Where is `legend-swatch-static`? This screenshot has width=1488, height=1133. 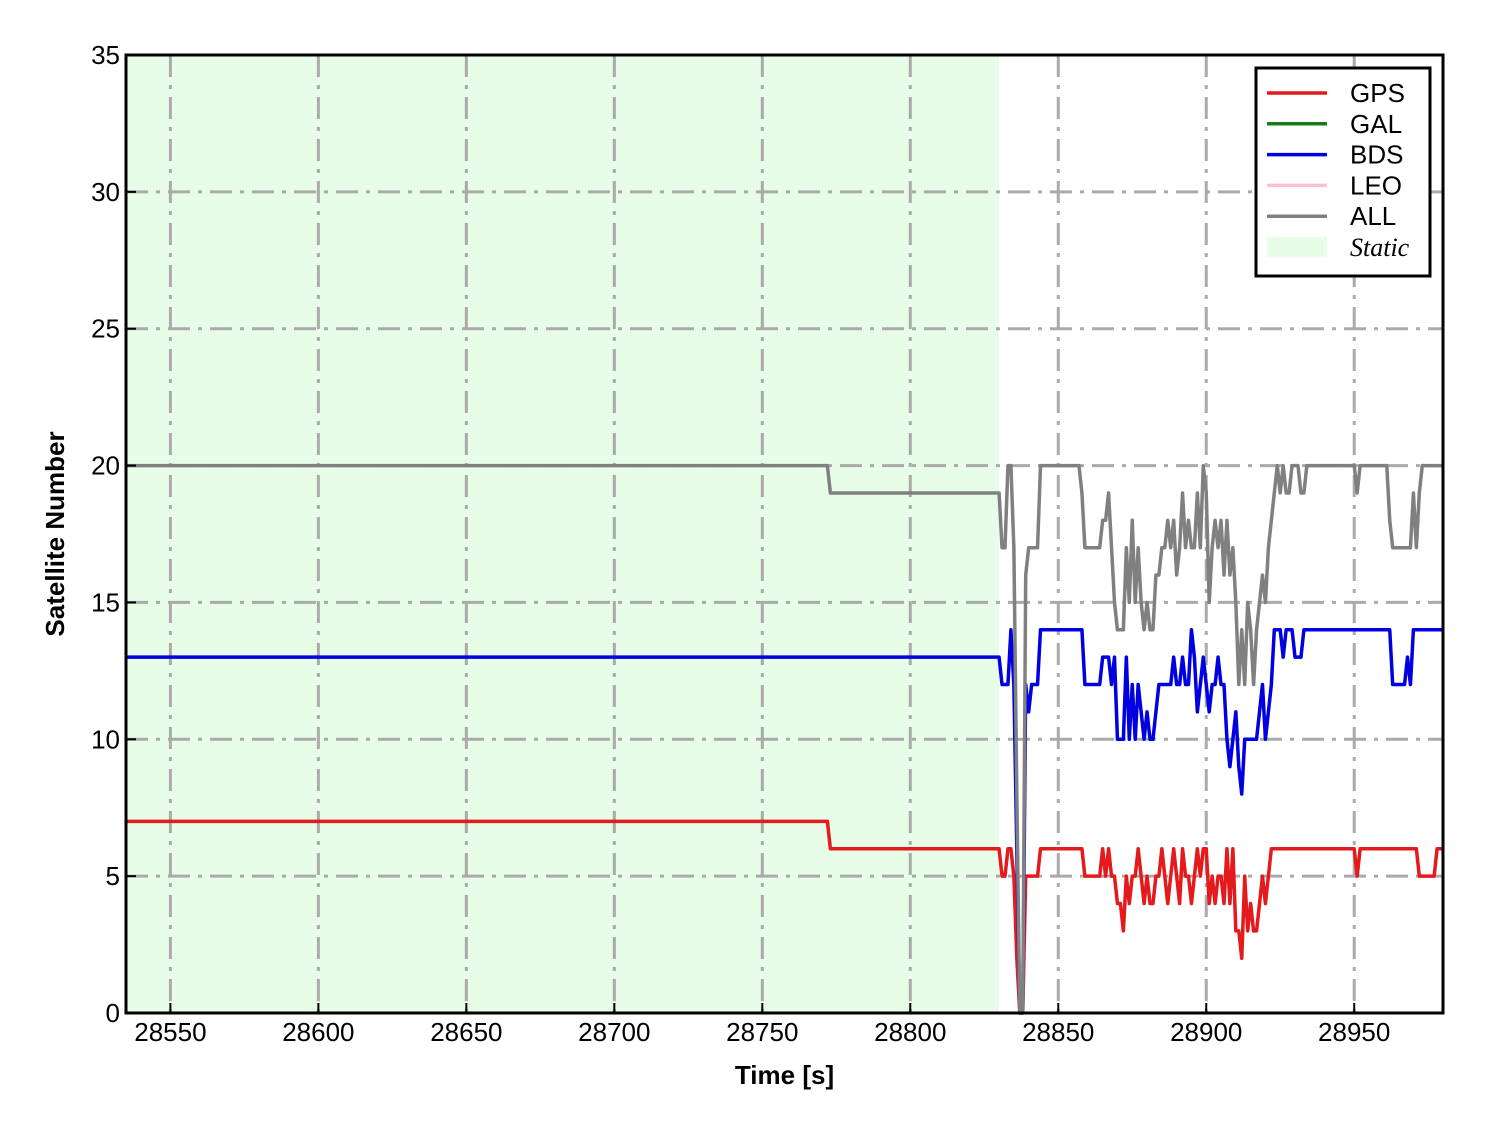
legend-swatch-static is located at coordinates (1297, 247).